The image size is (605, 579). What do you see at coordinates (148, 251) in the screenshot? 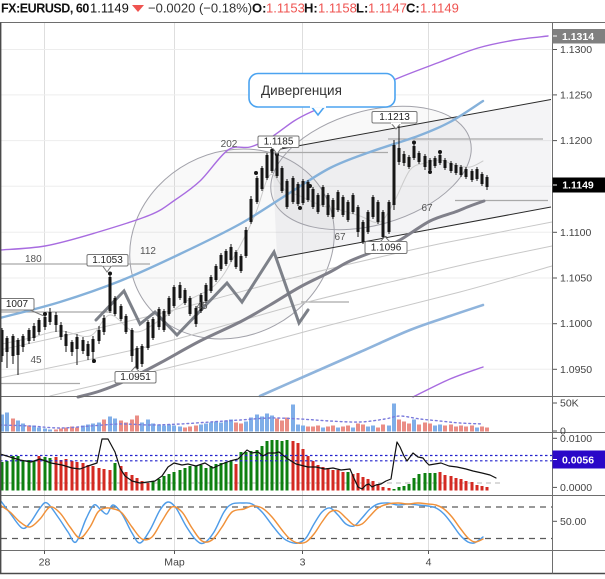
I see `svg-text: 112` at bounding box center [148, 251].